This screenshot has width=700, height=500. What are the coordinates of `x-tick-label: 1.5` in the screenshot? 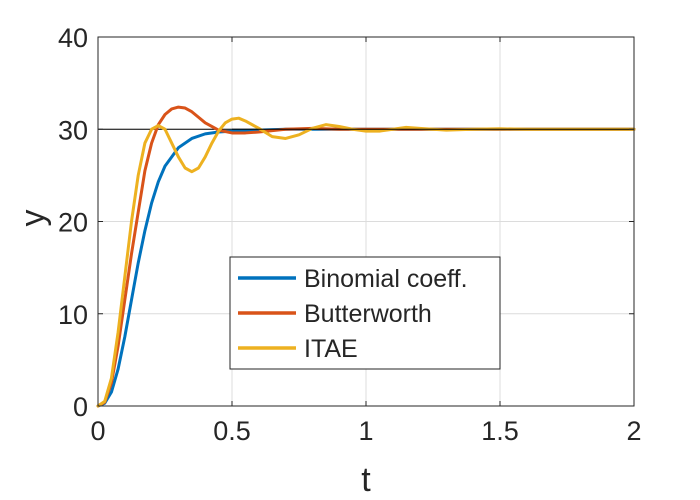 It's located at (500, 431).